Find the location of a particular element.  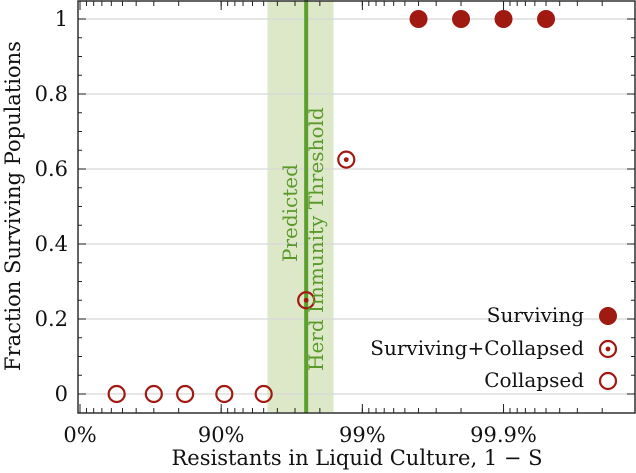

x-axis-title: Resistants in Liquid Culture, 1 − S is located at coordinates (356, 458).